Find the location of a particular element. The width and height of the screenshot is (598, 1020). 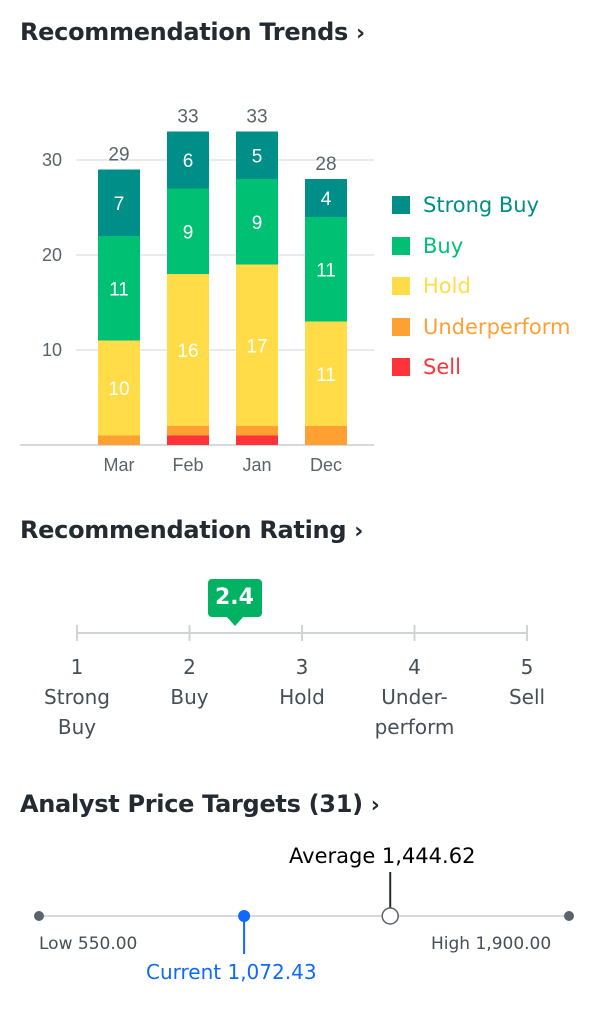

analyst-price-targets-title: Analyst Price Targets (31) is located at coordinates (191, 804).